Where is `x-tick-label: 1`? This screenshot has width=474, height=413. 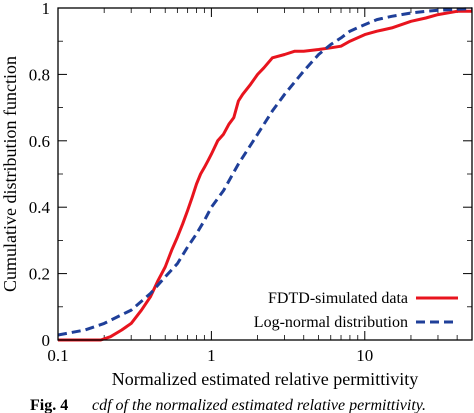 x-tick-label: 1 is located at coordinates (211, 355).